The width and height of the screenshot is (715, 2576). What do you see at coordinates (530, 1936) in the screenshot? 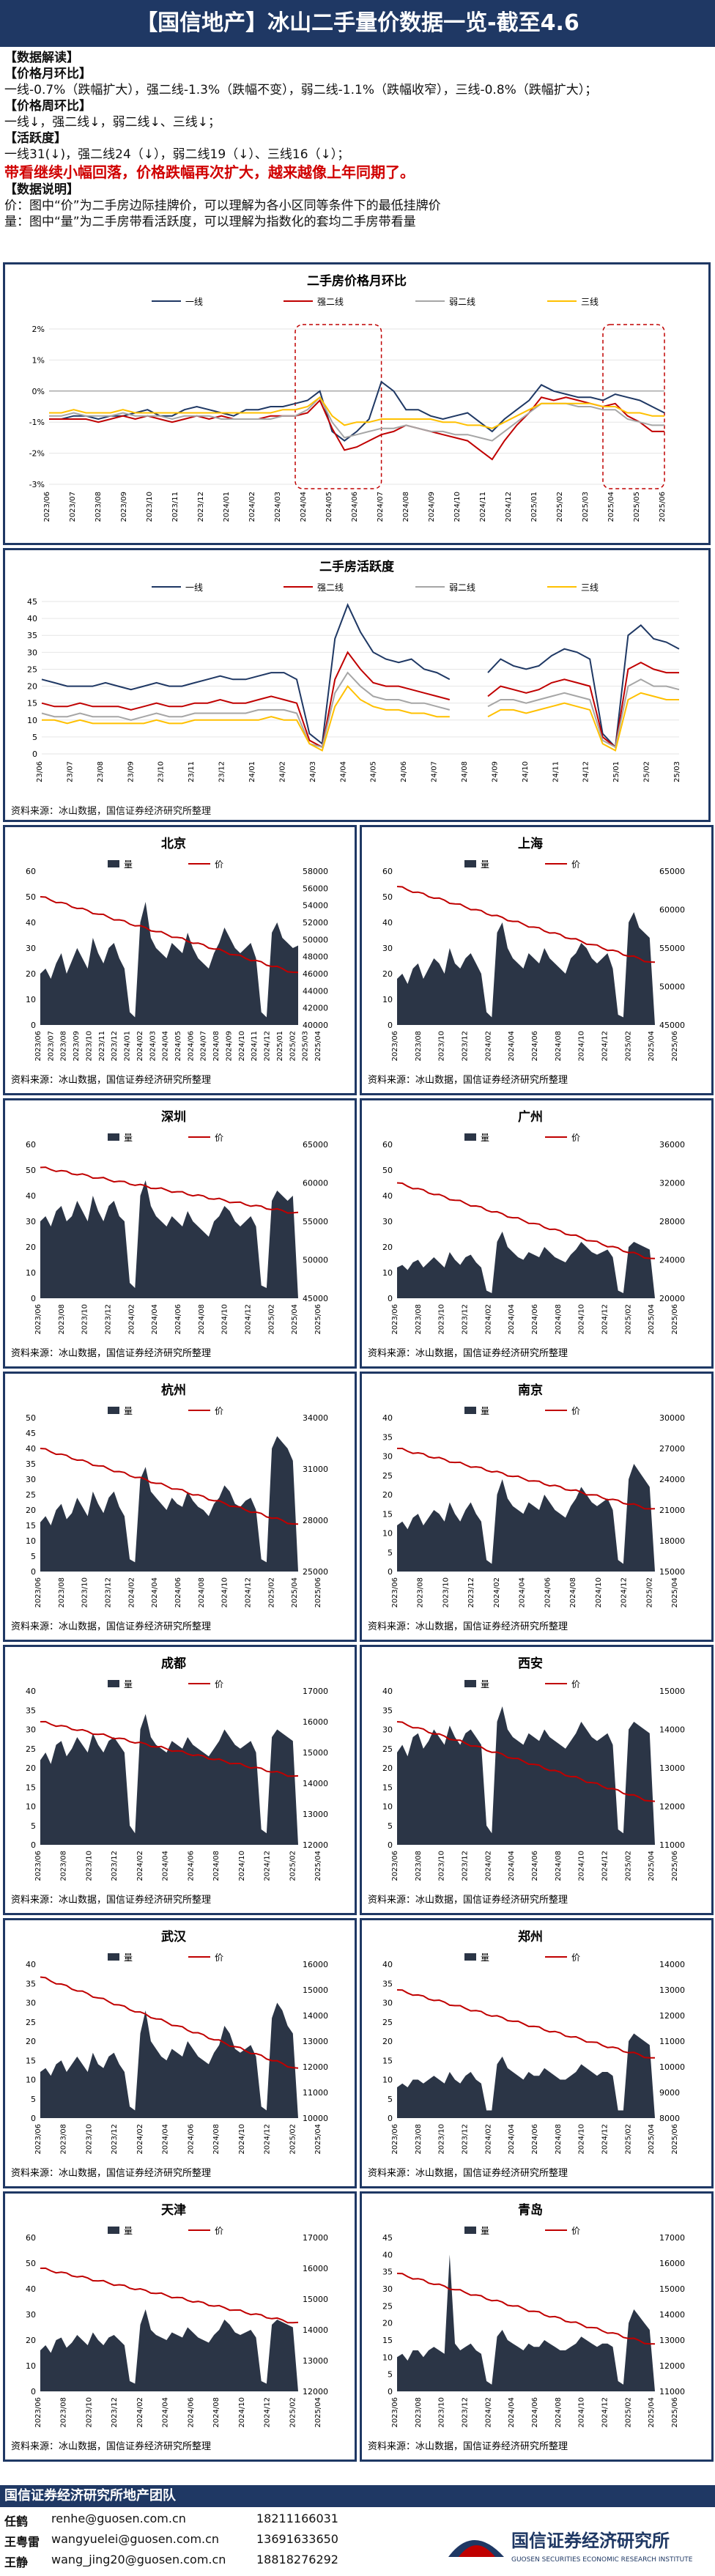
I see `city-title: 郑州` at bounding box center [530, 1936].